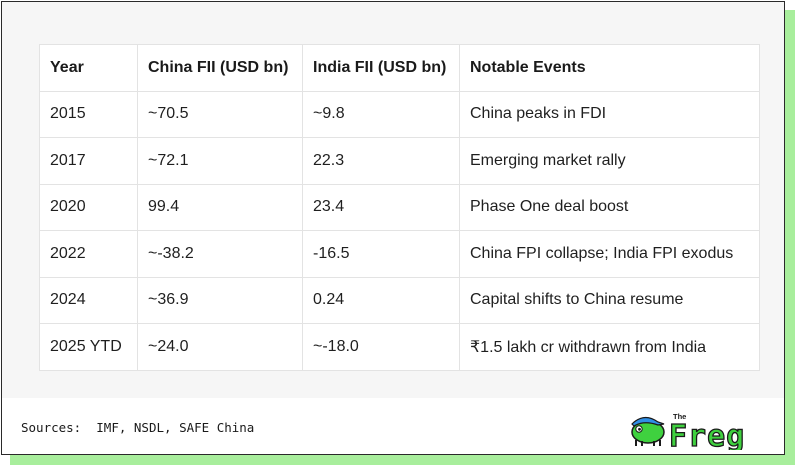  Describe the element at coordinates (51, 427) in the screenshot. I see `sources-label: Sources:` at that location.